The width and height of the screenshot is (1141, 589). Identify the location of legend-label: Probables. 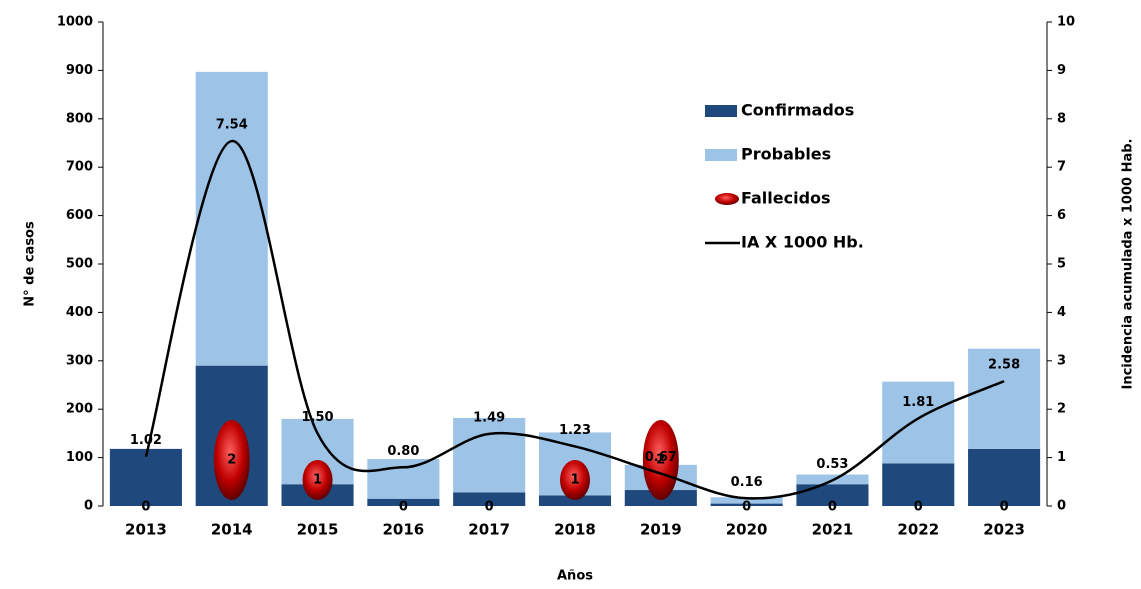
(786, 154).